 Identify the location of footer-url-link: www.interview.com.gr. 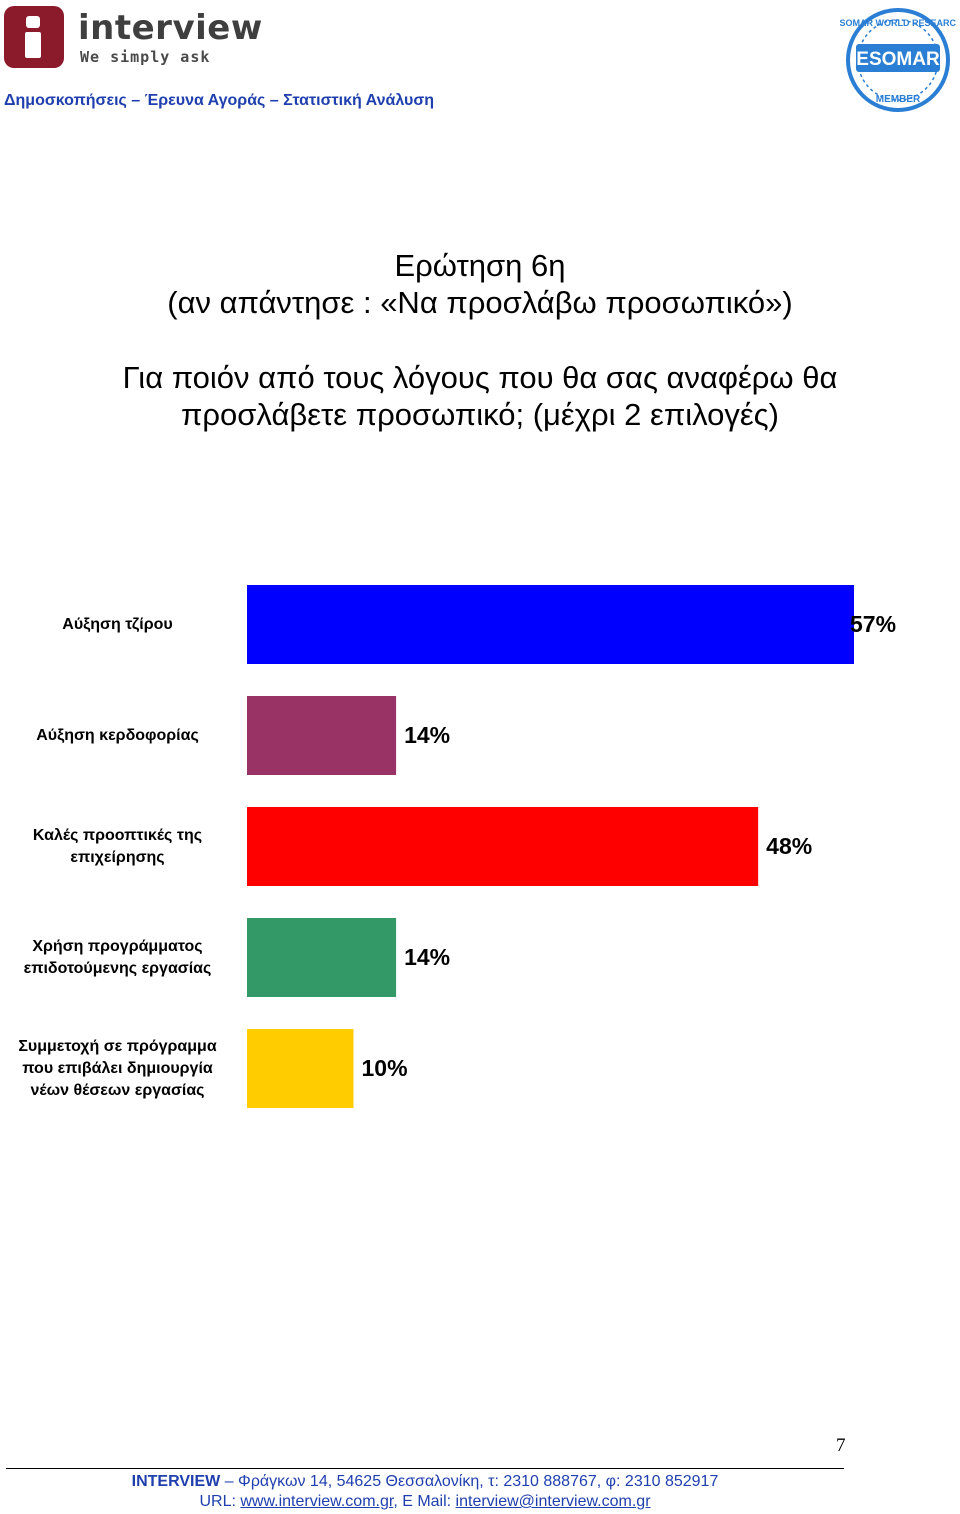
(317, 1501).